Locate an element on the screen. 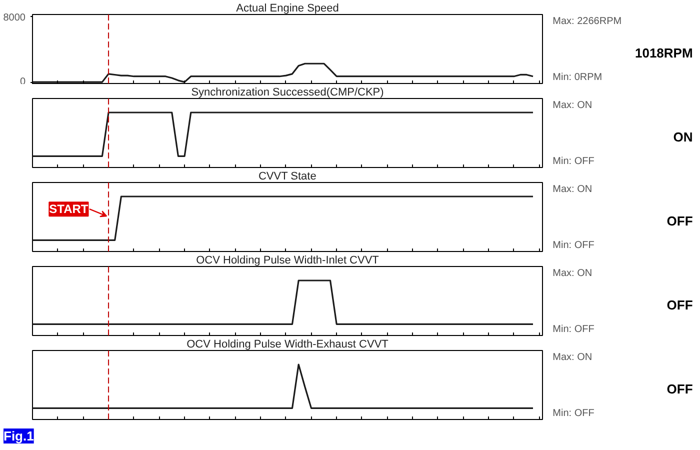 This screenshot has width=700, height=450. chart-title: Actual Engine Speed is located at coordinates (287, 8).